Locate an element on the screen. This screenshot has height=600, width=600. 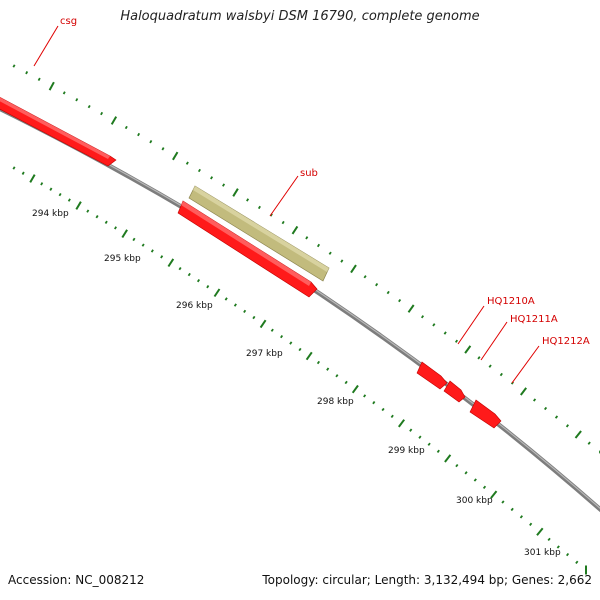
scale-label: 296 kbp is located at coordinates (194, 306).